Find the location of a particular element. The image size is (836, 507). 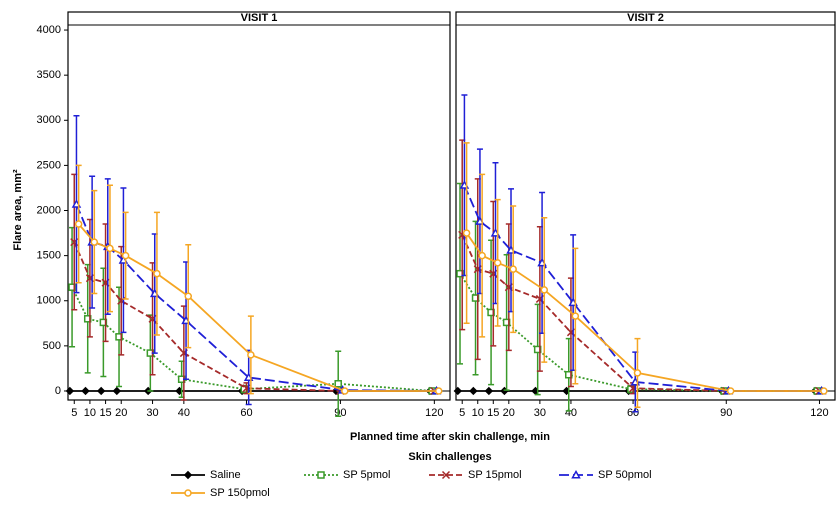

panel-title: VISIT 1 is located at coordinates (259, 18).